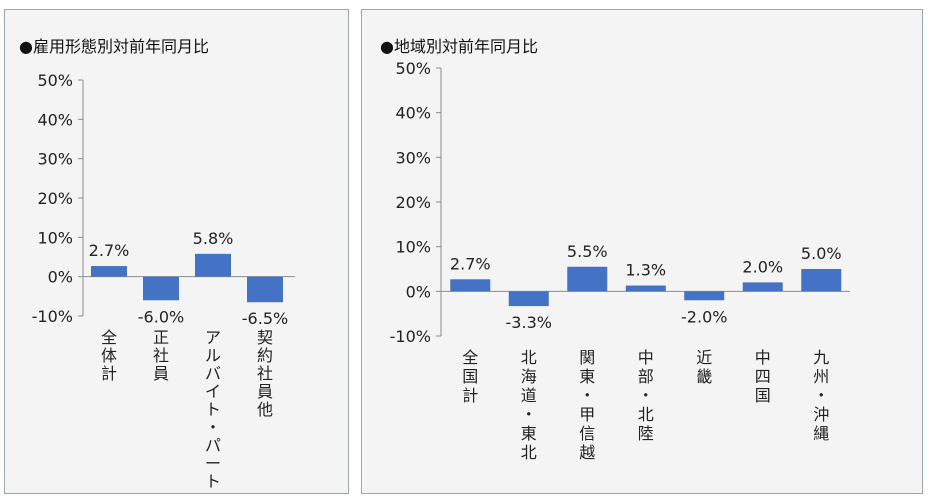 This screenshot has width=937, height=502. I want to click on category-label-char: 契, so click(265, 337).